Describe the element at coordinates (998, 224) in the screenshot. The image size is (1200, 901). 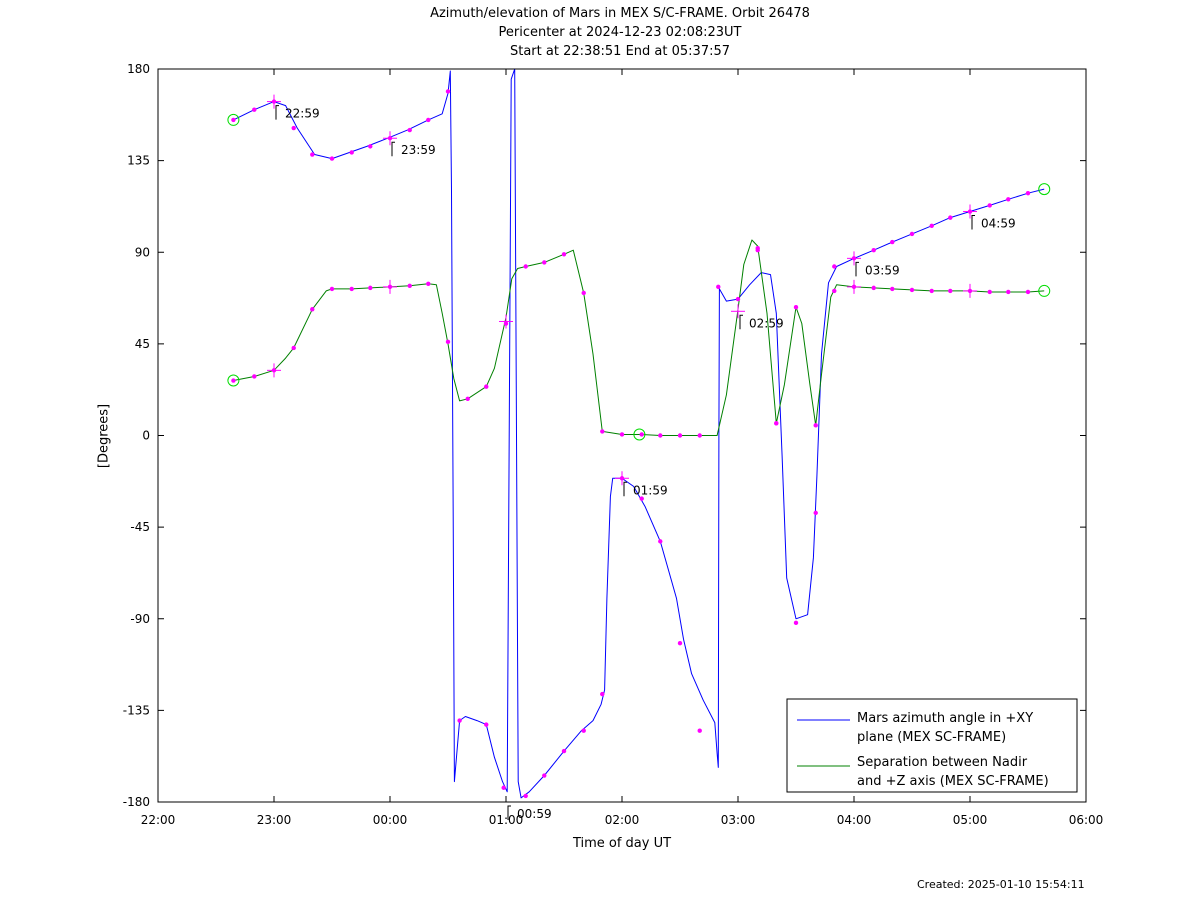
I see `annotation-label: 04:59` at that location.